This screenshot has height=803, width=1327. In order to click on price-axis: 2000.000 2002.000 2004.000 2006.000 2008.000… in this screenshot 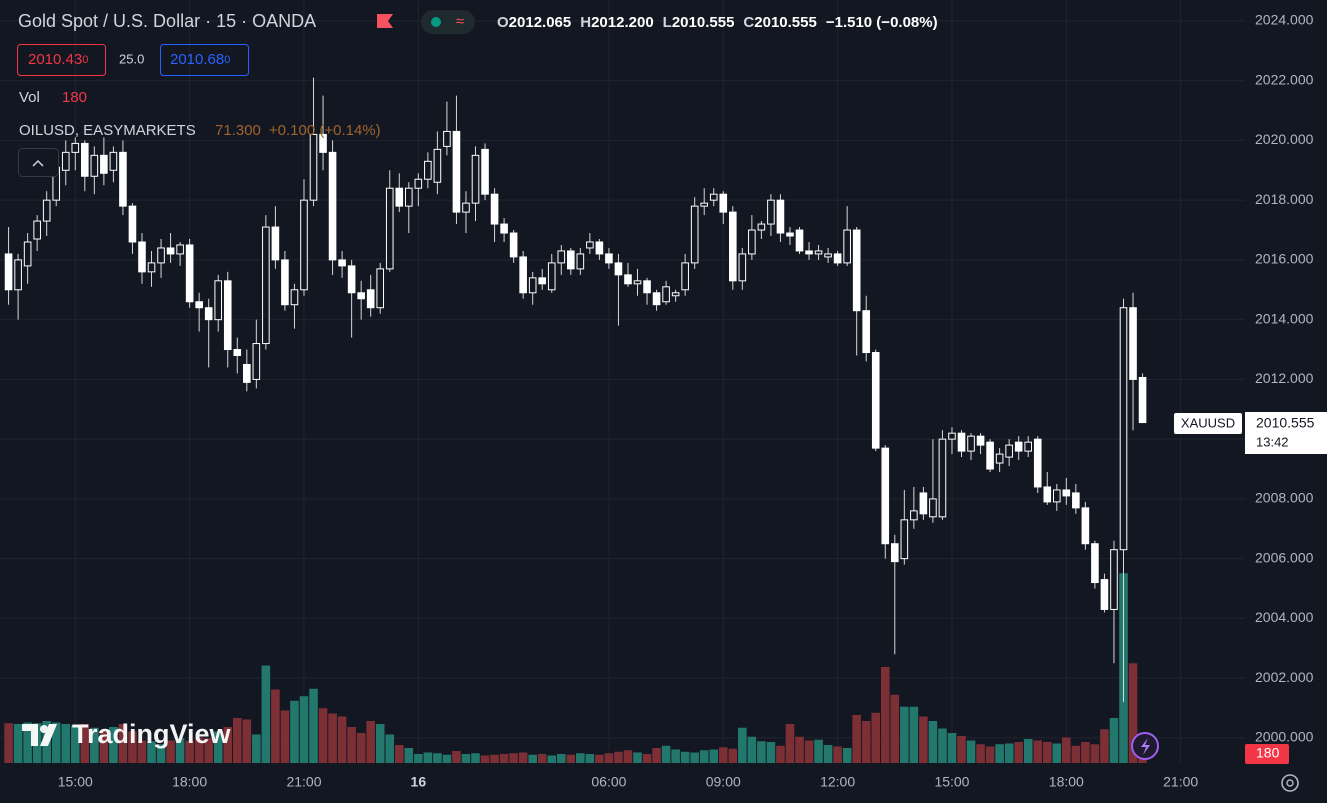, I will do `click(1286, 401)`.